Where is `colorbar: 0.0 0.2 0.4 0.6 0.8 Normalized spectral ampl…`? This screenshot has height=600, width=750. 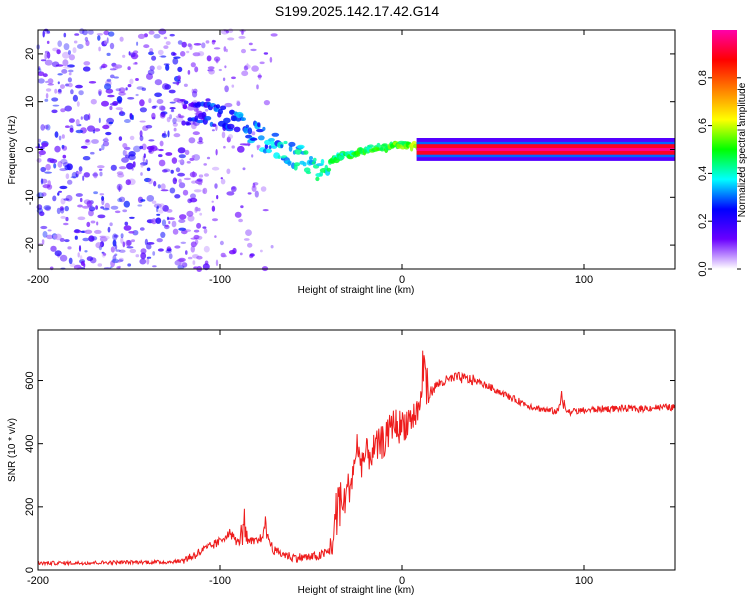 colorbar: 0.0 0.2 0.4 0.6 0.8 Normalized spectral ampl… is located at coordinates (722, 153).